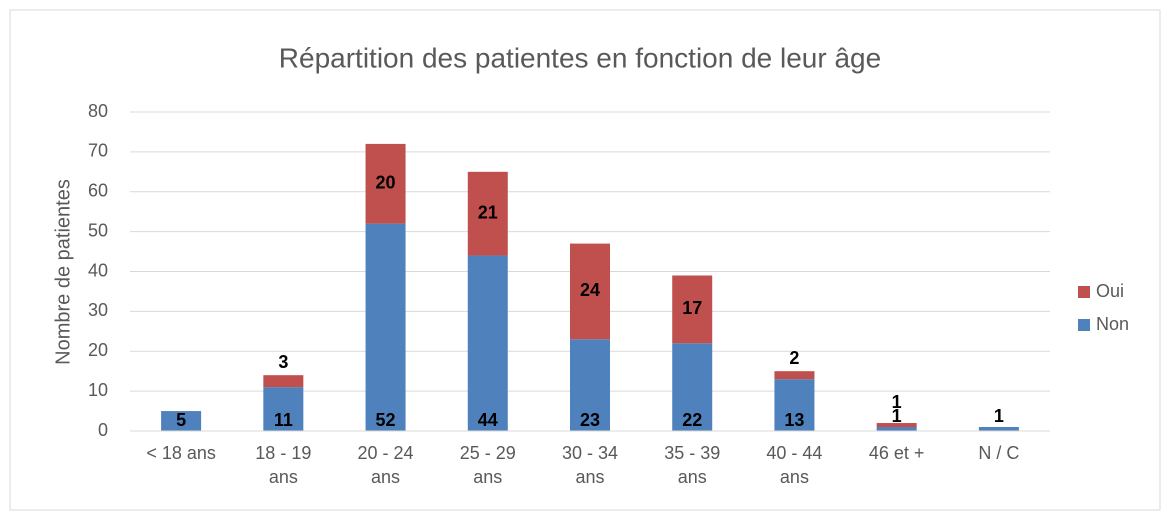 This screenshot has height=516, width=1167. I want to click on data-label: 21, so click(488, 212).